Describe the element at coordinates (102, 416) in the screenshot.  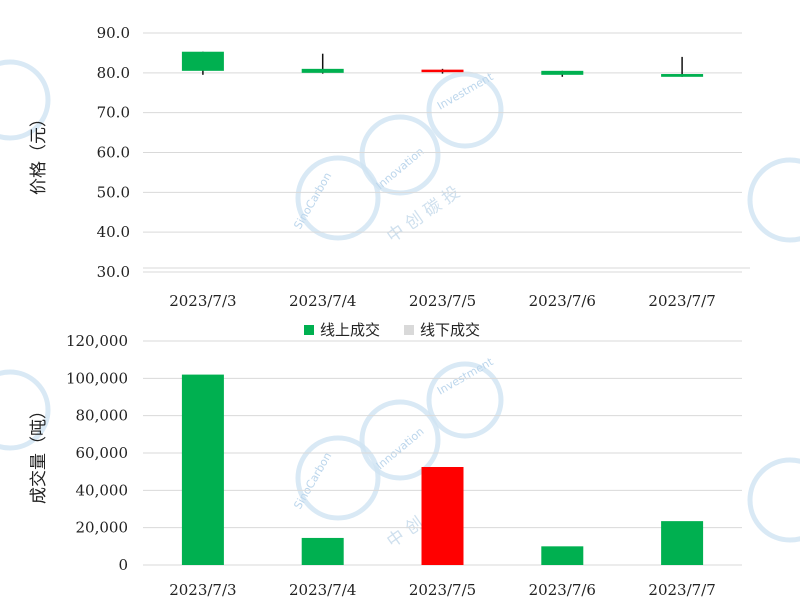
I see `y-tick-label: 80,000` at that location.